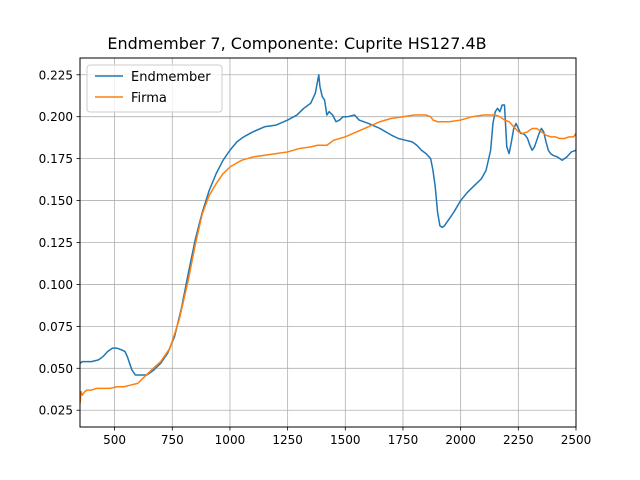  Describe the element at coordinates (287, 440) in the screenshot. I see `x-tick-label: 1250` at that location.